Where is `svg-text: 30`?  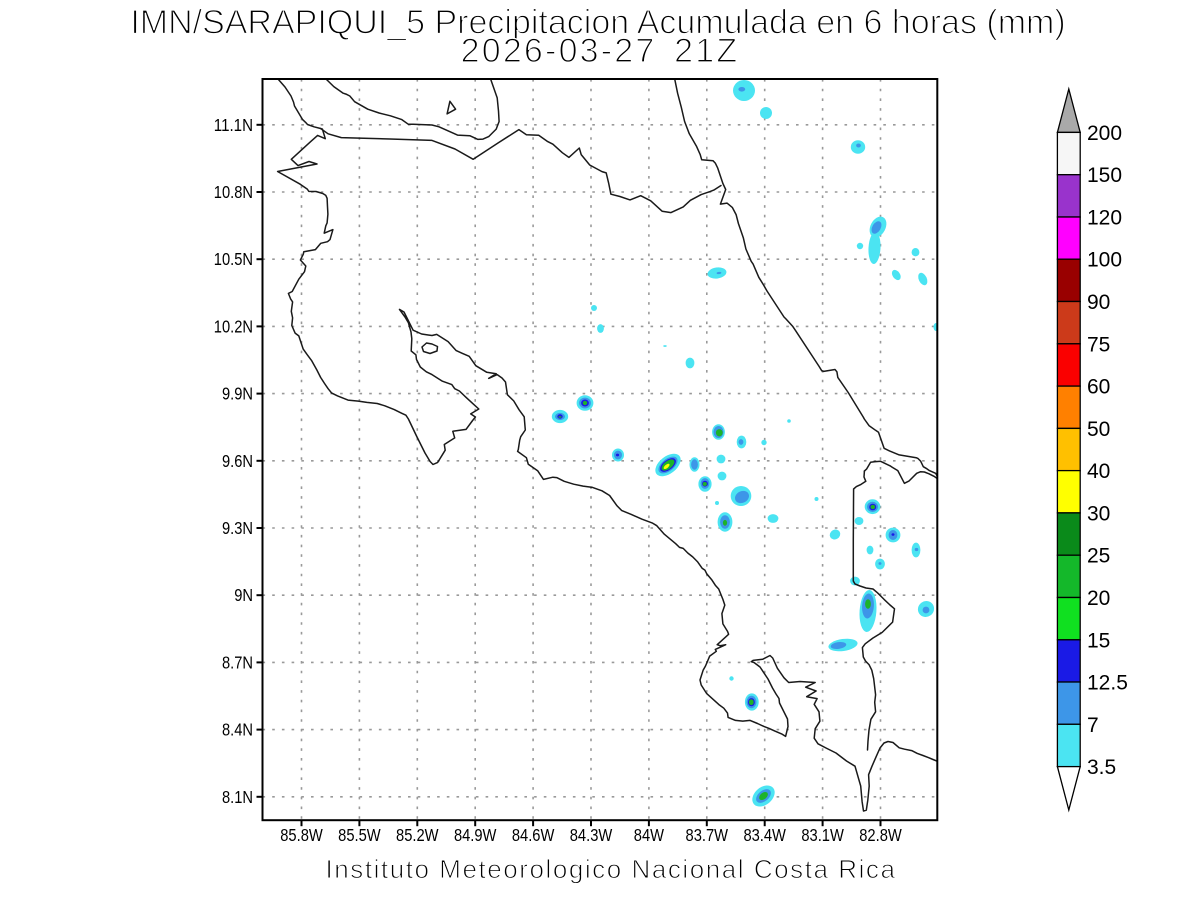 svg-text: 30 is located at coordinates (1098, 513).